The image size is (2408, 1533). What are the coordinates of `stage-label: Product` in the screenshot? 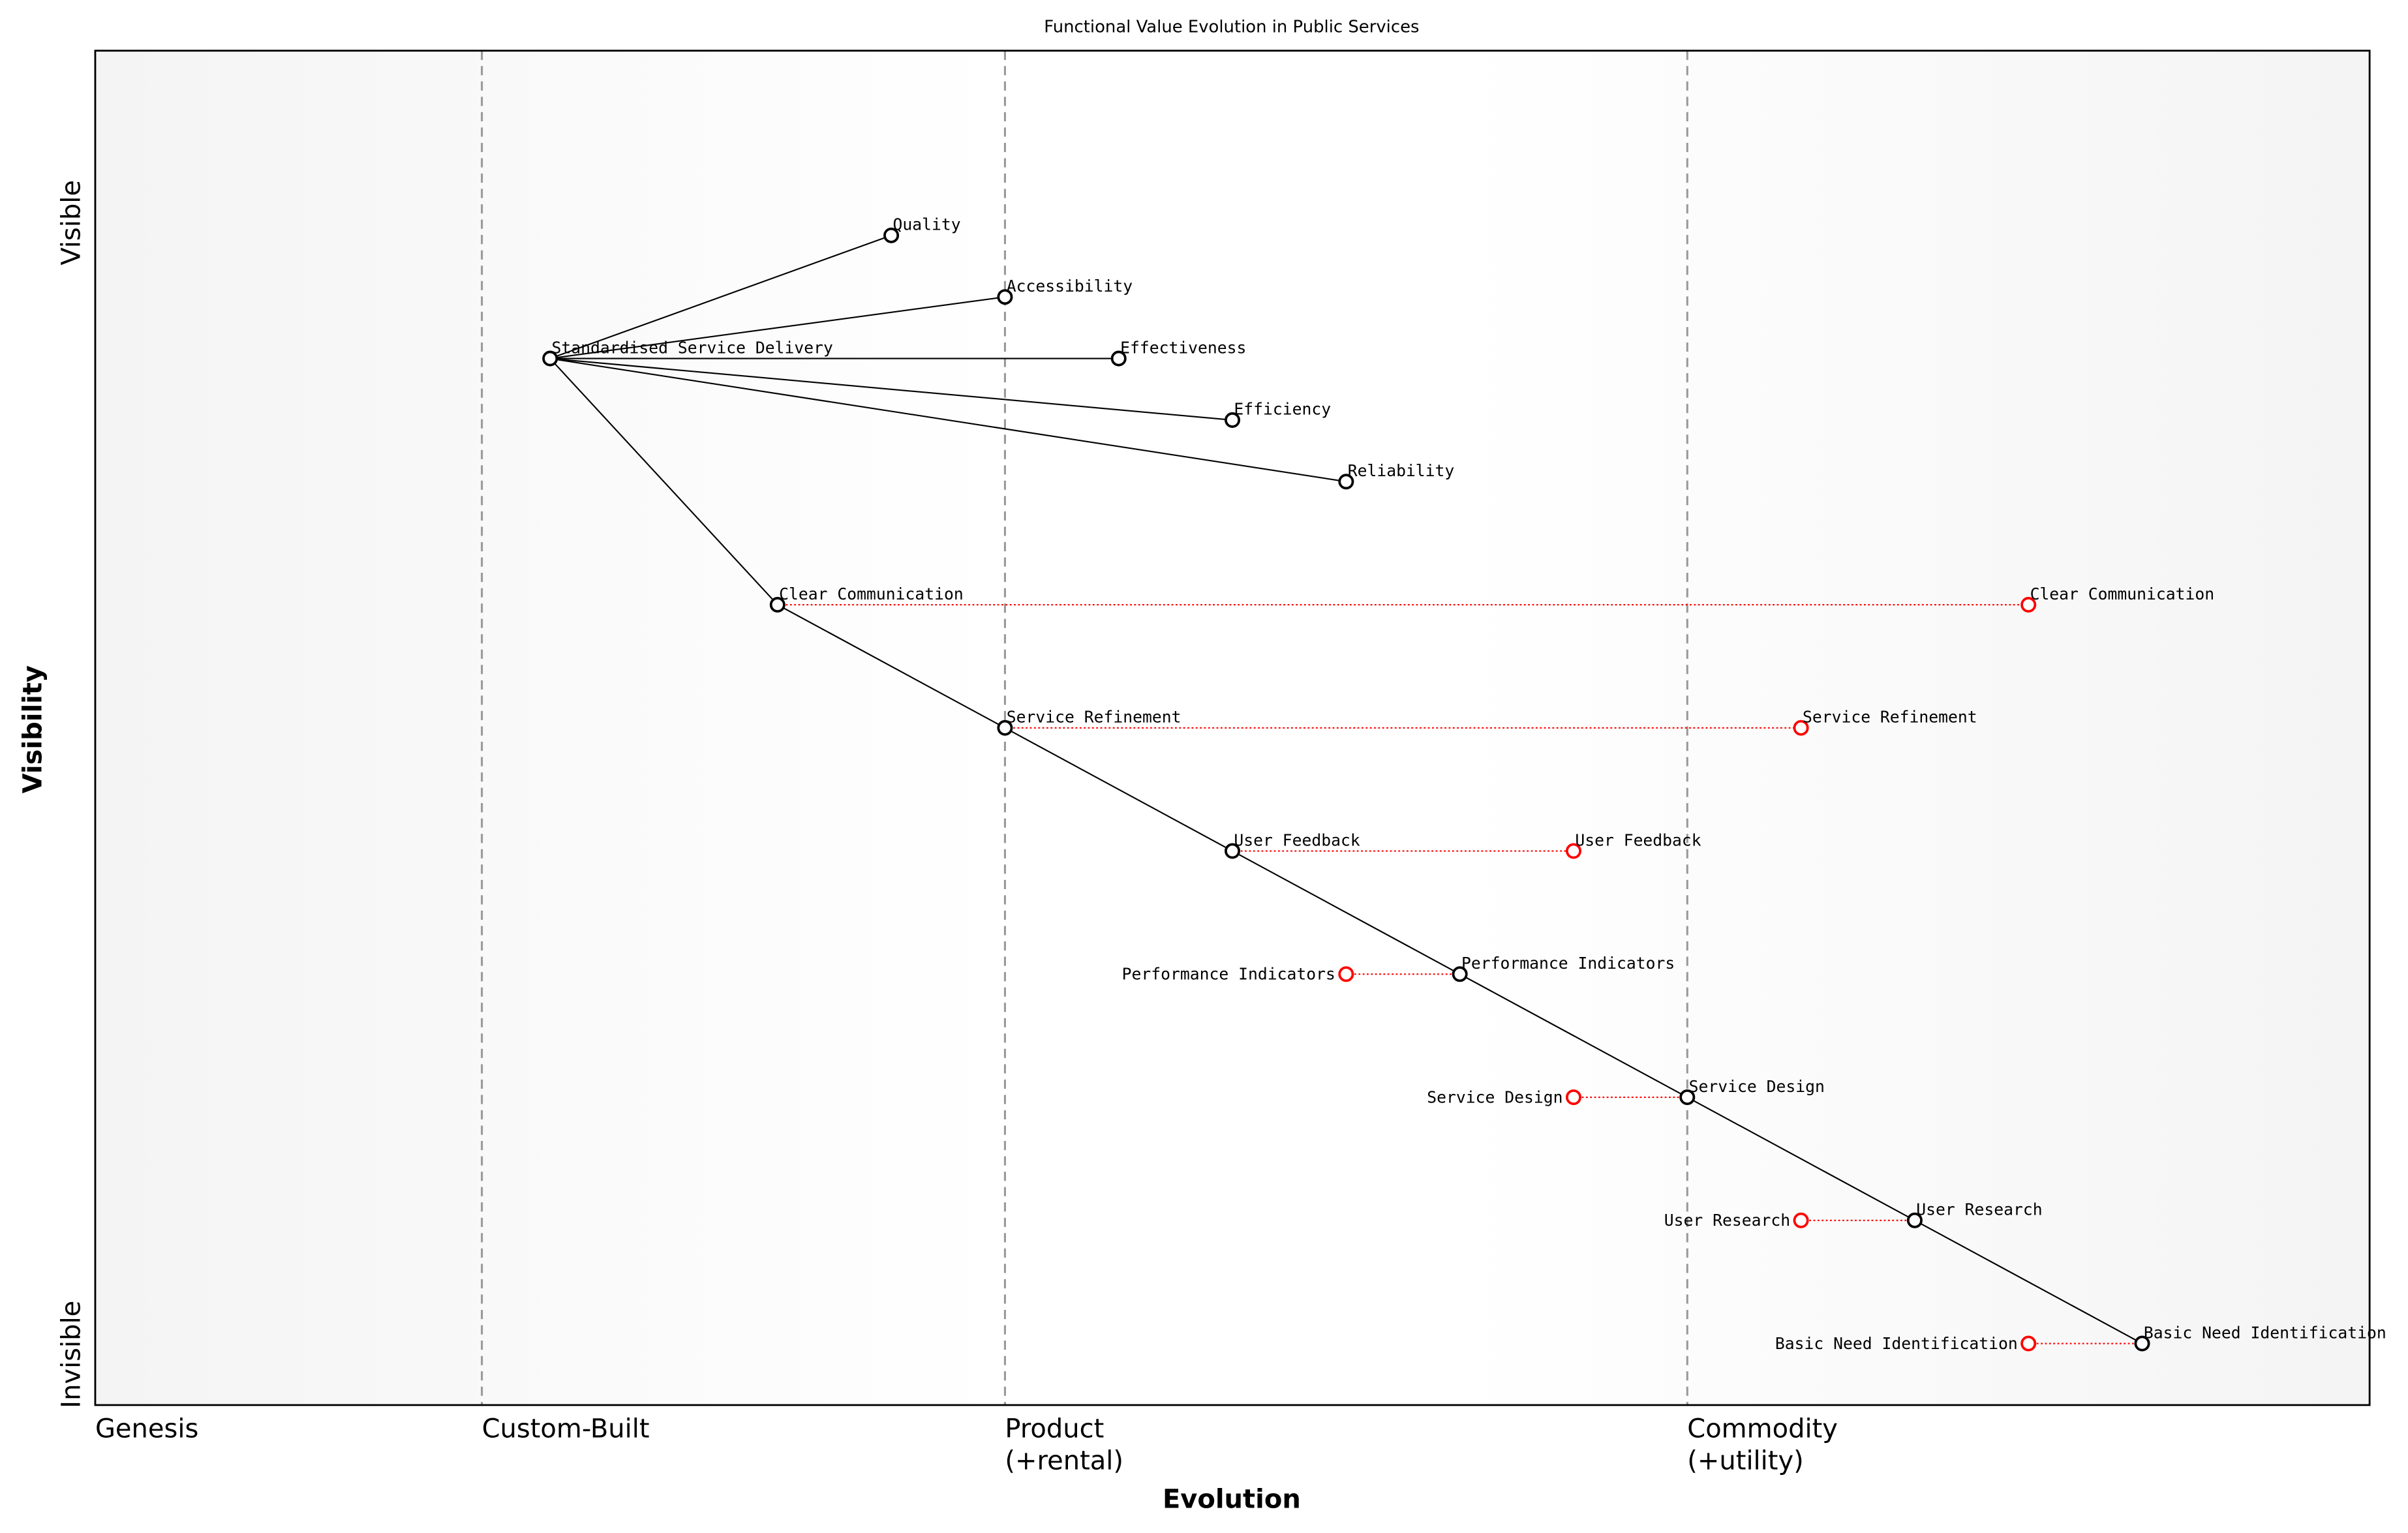 It's located at (1054, 1429).